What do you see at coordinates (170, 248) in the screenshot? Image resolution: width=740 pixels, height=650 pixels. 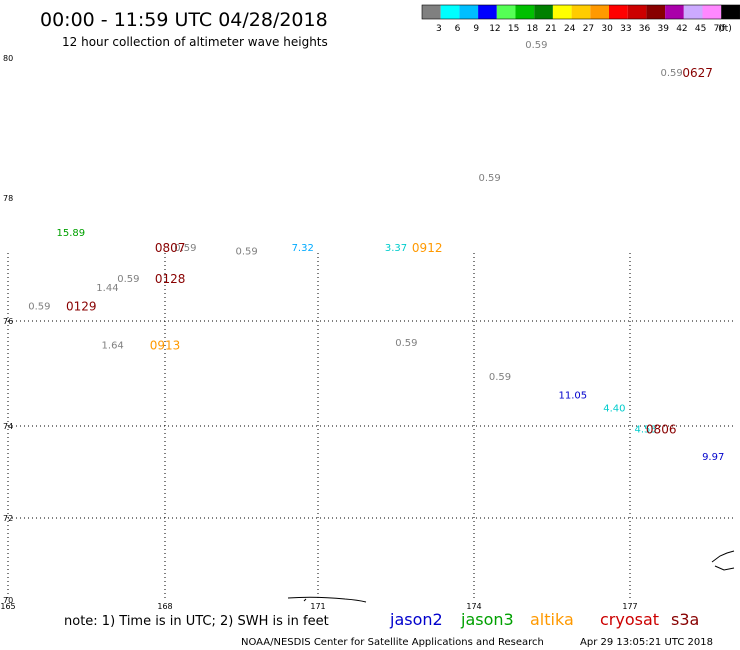 I see `pass-time-label: 0807` at bounding box center [170, 248].